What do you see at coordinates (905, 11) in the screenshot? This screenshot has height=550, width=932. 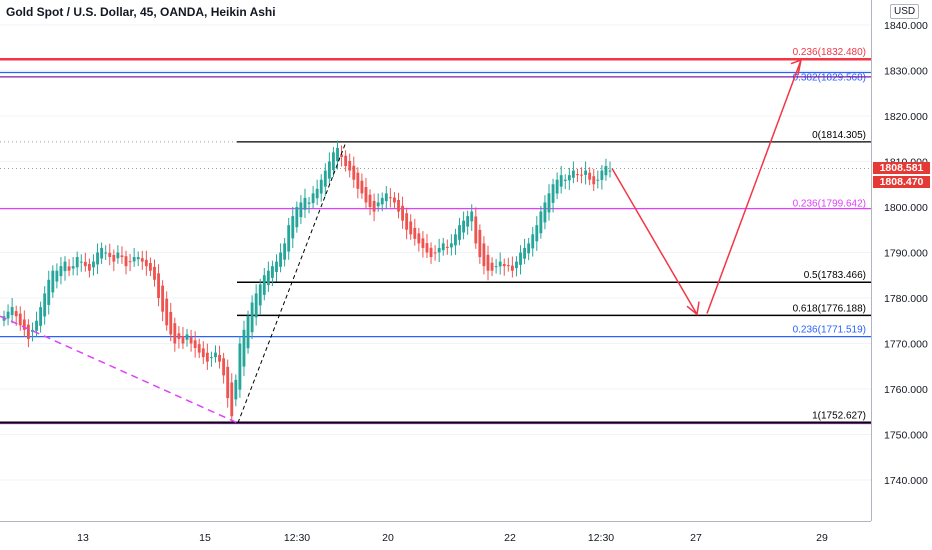 I see `currency-button: USD` at bounding box center [905, 11].